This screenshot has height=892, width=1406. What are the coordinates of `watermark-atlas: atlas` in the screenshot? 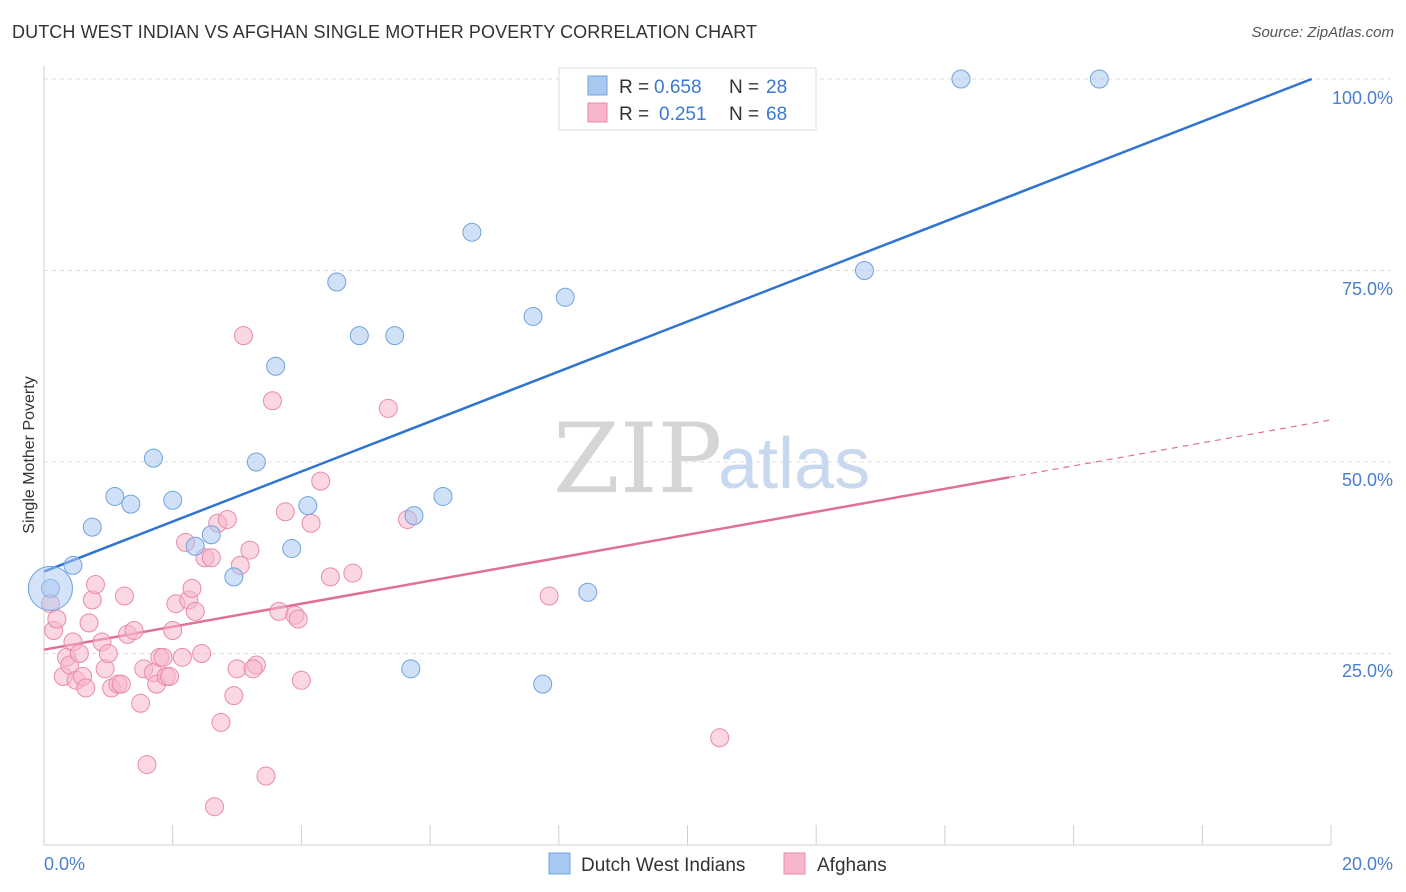 It's located at (794, 464).